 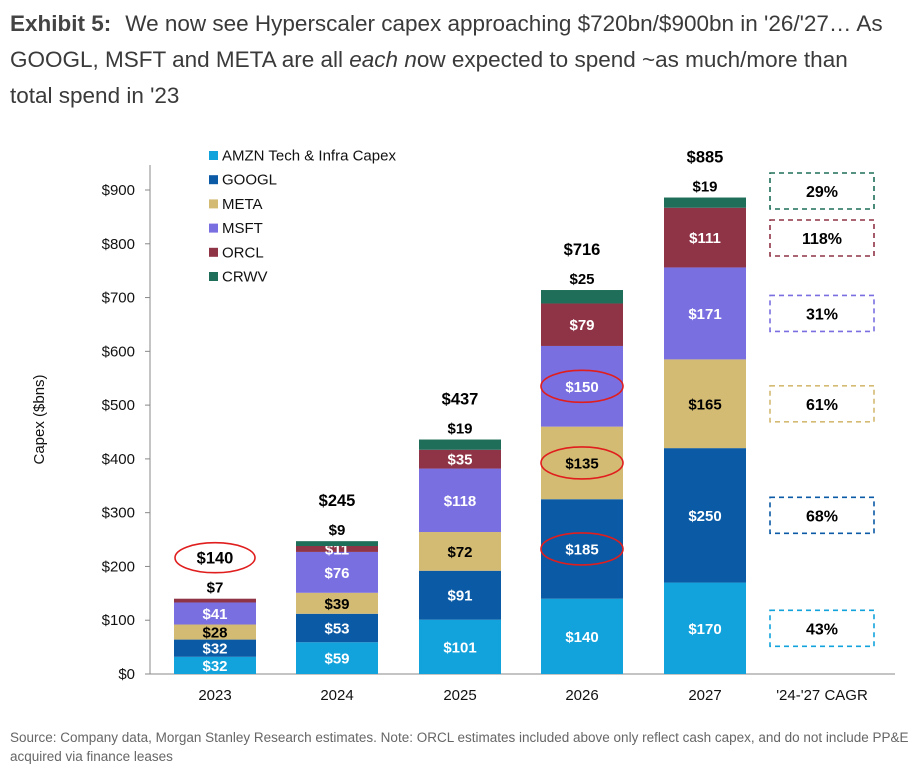 I want to click on cagr-label: 68%, so click(x=822, y=516).